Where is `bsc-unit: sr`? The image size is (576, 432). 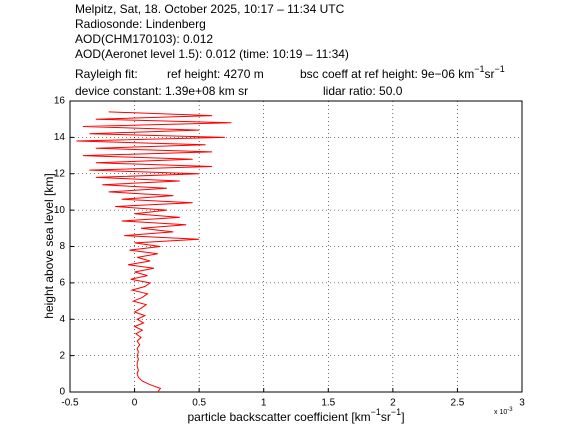 bsc-unit: sr is located at coordinates (489, 74).